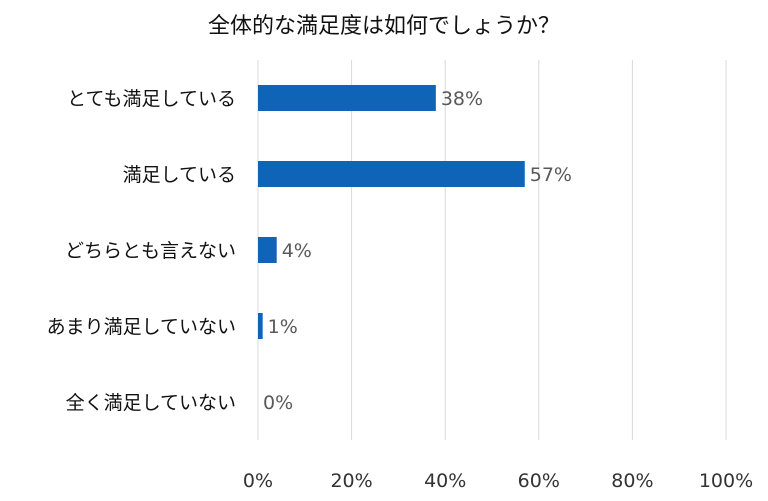 The width and height of the screenshot is (768, 501). What do you see at coordinates (150, 251) in the screenshot?
I see `category-label: どちらとも言えない` at bounding box center [150, 251].